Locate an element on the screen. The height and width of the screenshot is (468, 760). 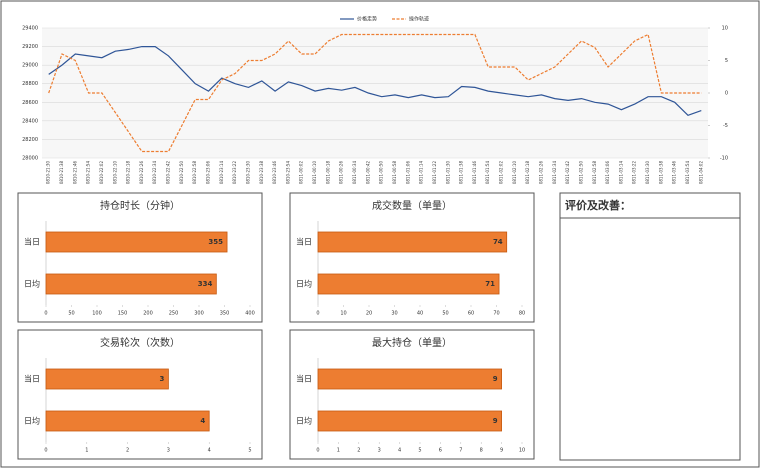
x-tick-label: 0811-03:46 is located at coordinates (674, 173).